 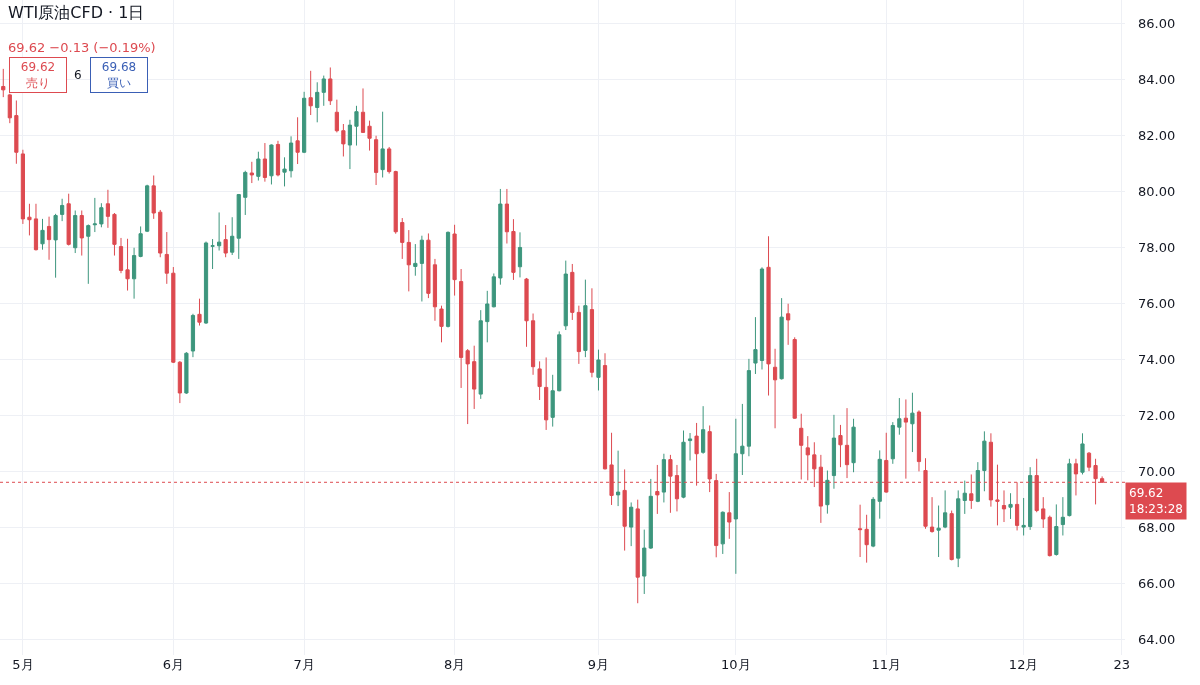 I want to click on x-tick-label: 12月, so click(x=1023, y=664).